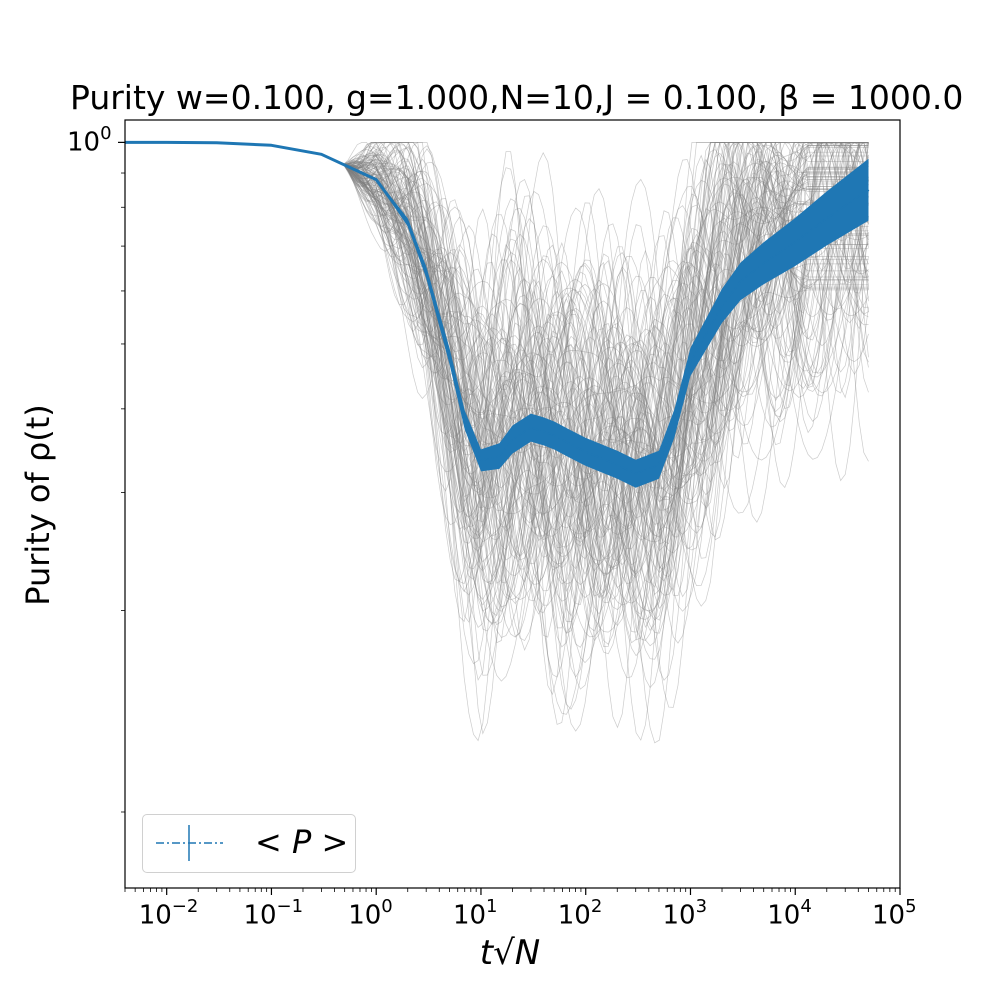 Image resolution: width=1000 pixels, height=1000 pixels. What do you see at coordinates (580, 913) in the screenshot?
I see `x-tick-label: 10²` at bounding box center [580, 913].